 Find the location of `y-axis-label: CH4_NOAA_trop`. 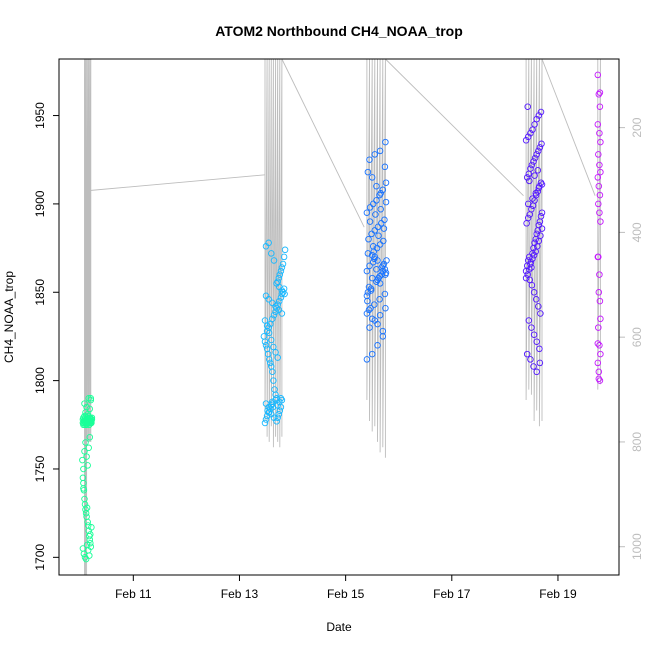

y-axis-label: CH4_NOAA_trop is located at coordinates (9, 317).